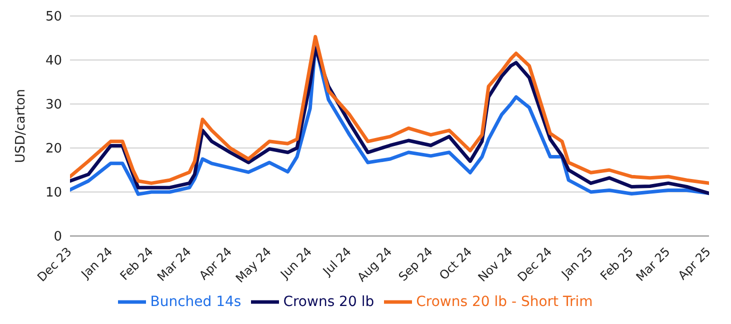  What do you see at coordinates (296, 263) in the screenshot?
I see `x-tick-label: Jun 24` at bounding box center [296, 263].